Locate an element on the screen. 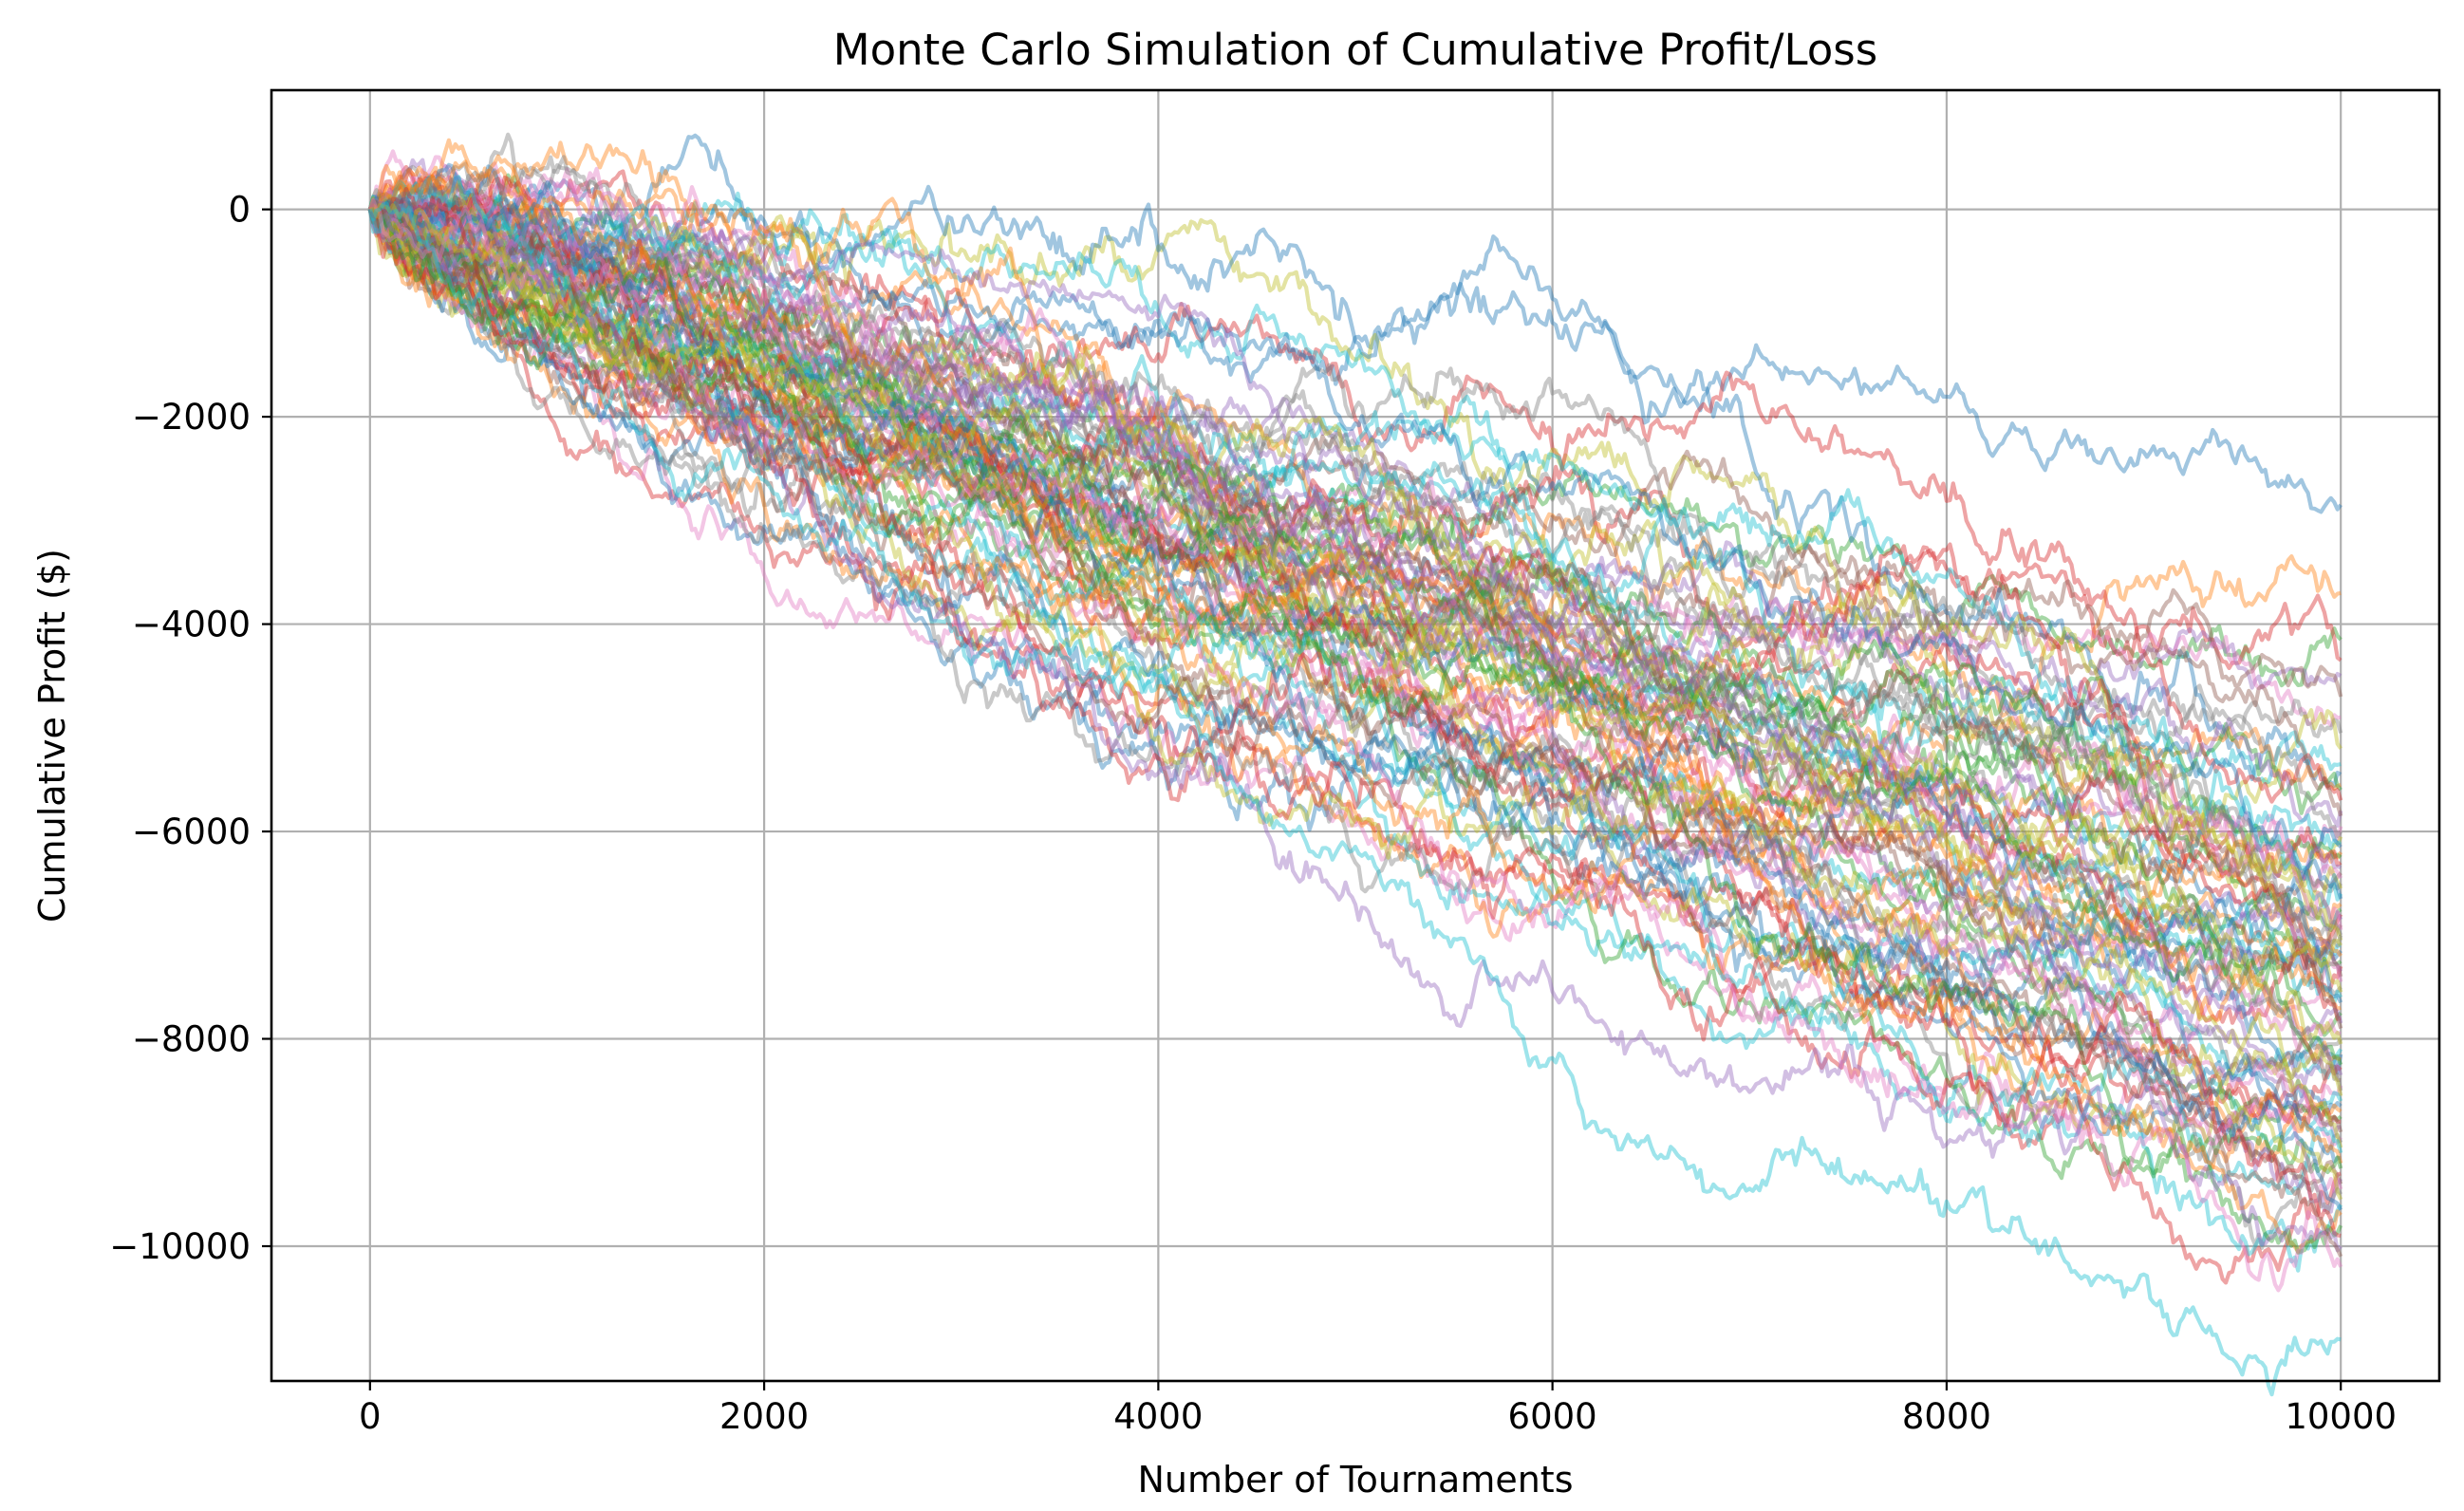 The width and height of the screenshot is (2464, 1511). y-tick-label: −10000 is located at coordinates (180, 1246).